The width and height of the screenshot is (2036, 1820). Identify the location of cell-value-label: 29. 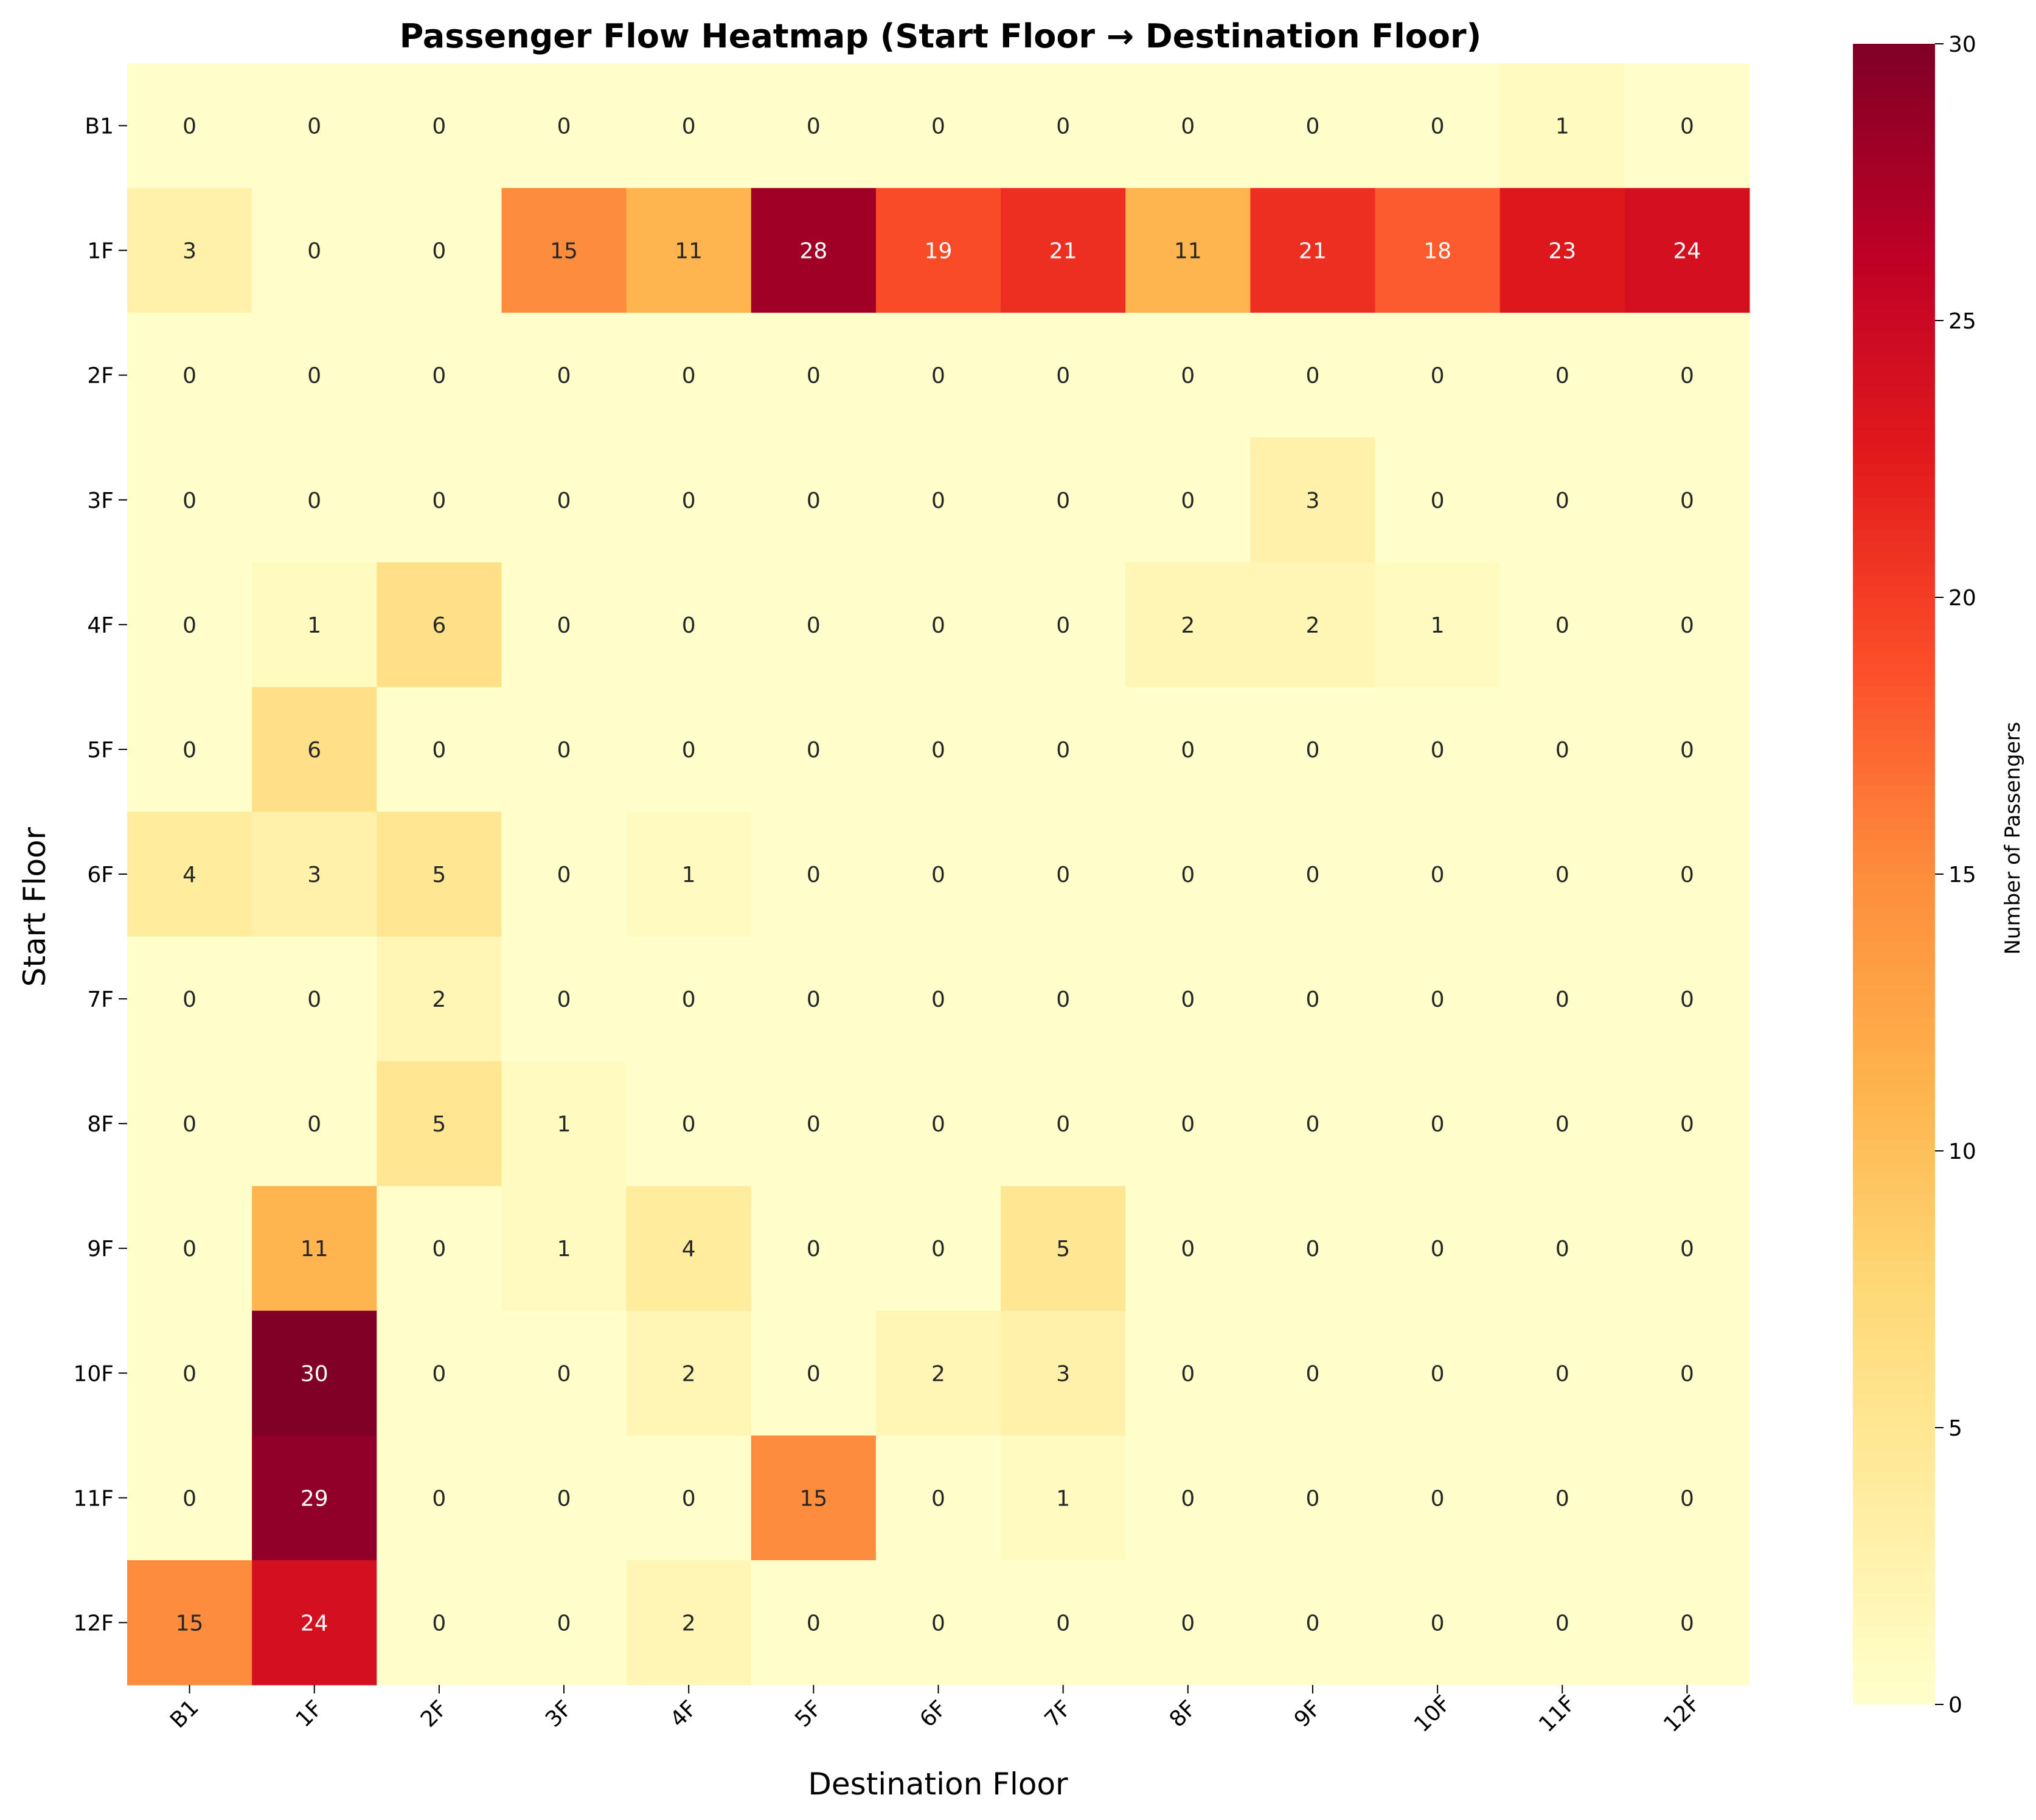
(314, 1498).